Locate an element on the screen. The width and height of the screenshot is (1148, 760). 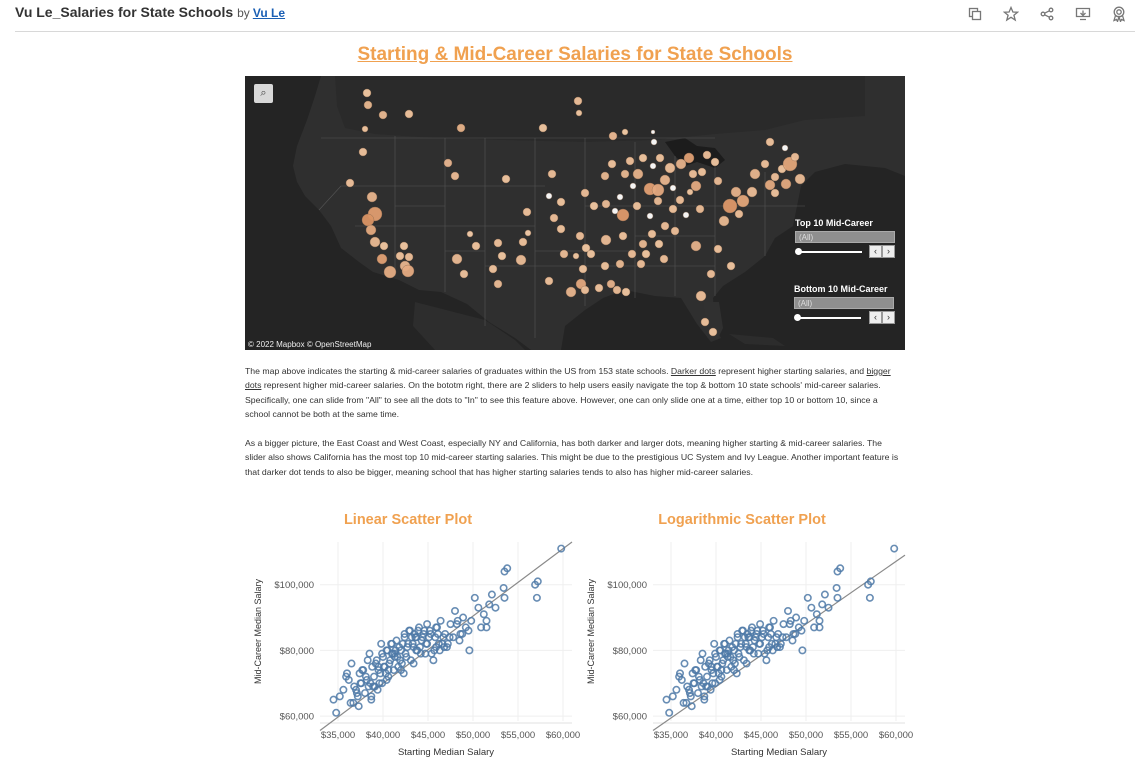
star-icon is located at coordinates (1011, 14).